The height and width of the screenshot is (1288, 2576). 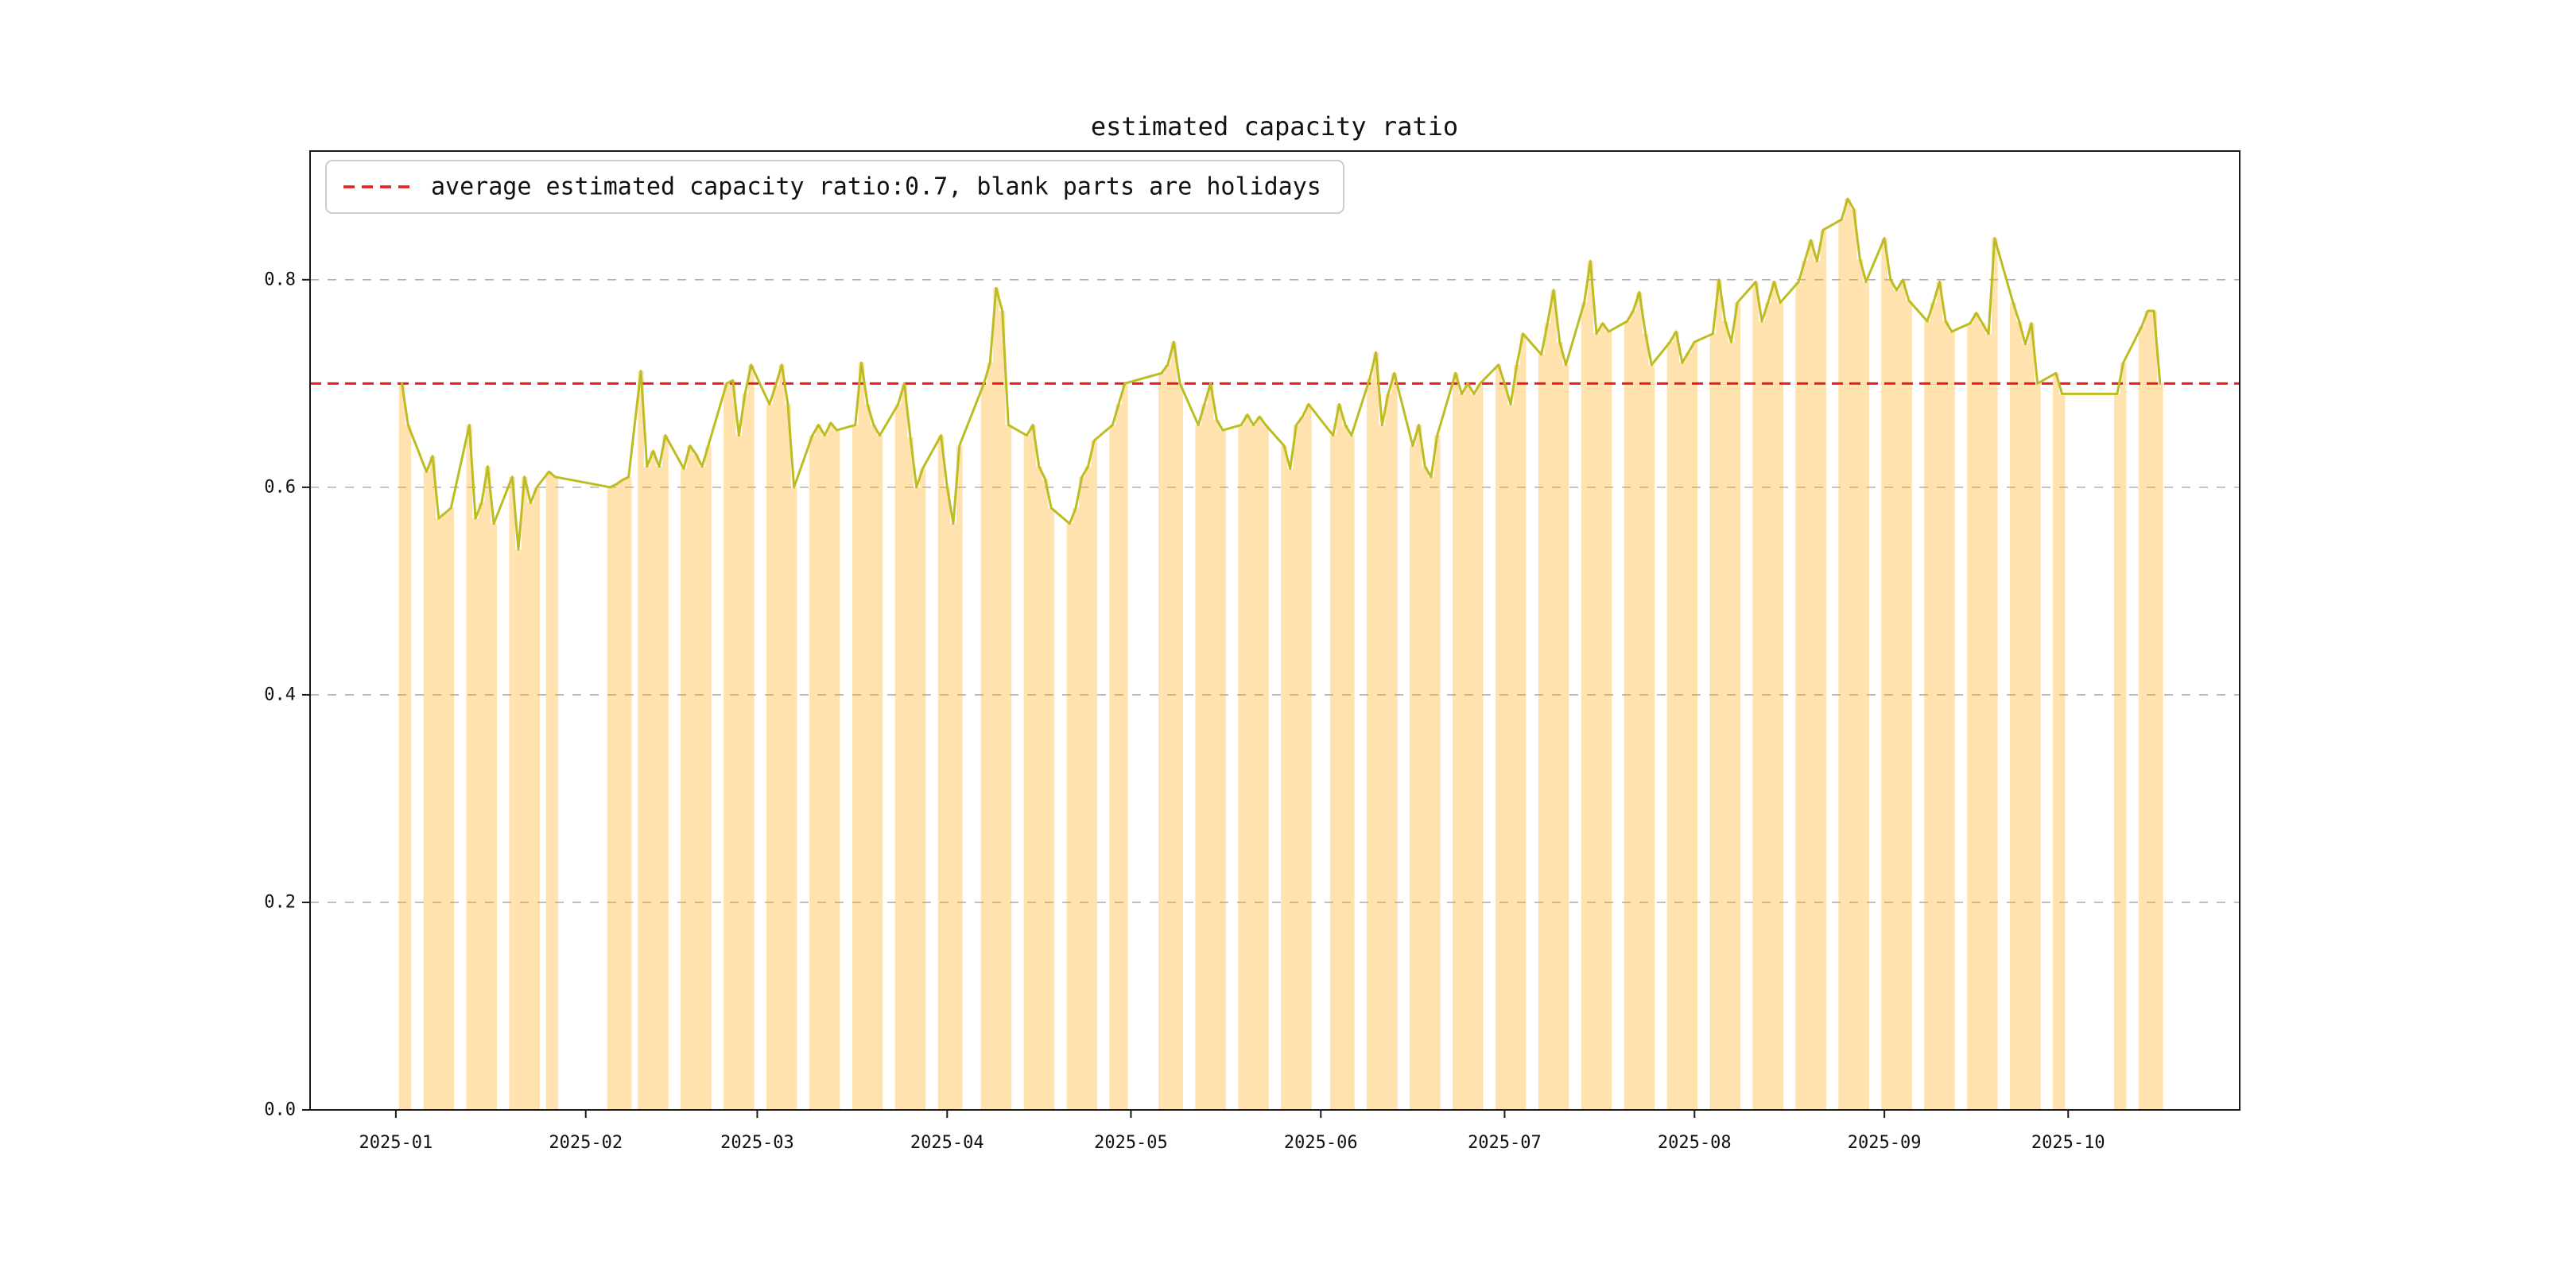 I want to click on x-tick-label: 2025-06, so click(x=1321, y=1143).